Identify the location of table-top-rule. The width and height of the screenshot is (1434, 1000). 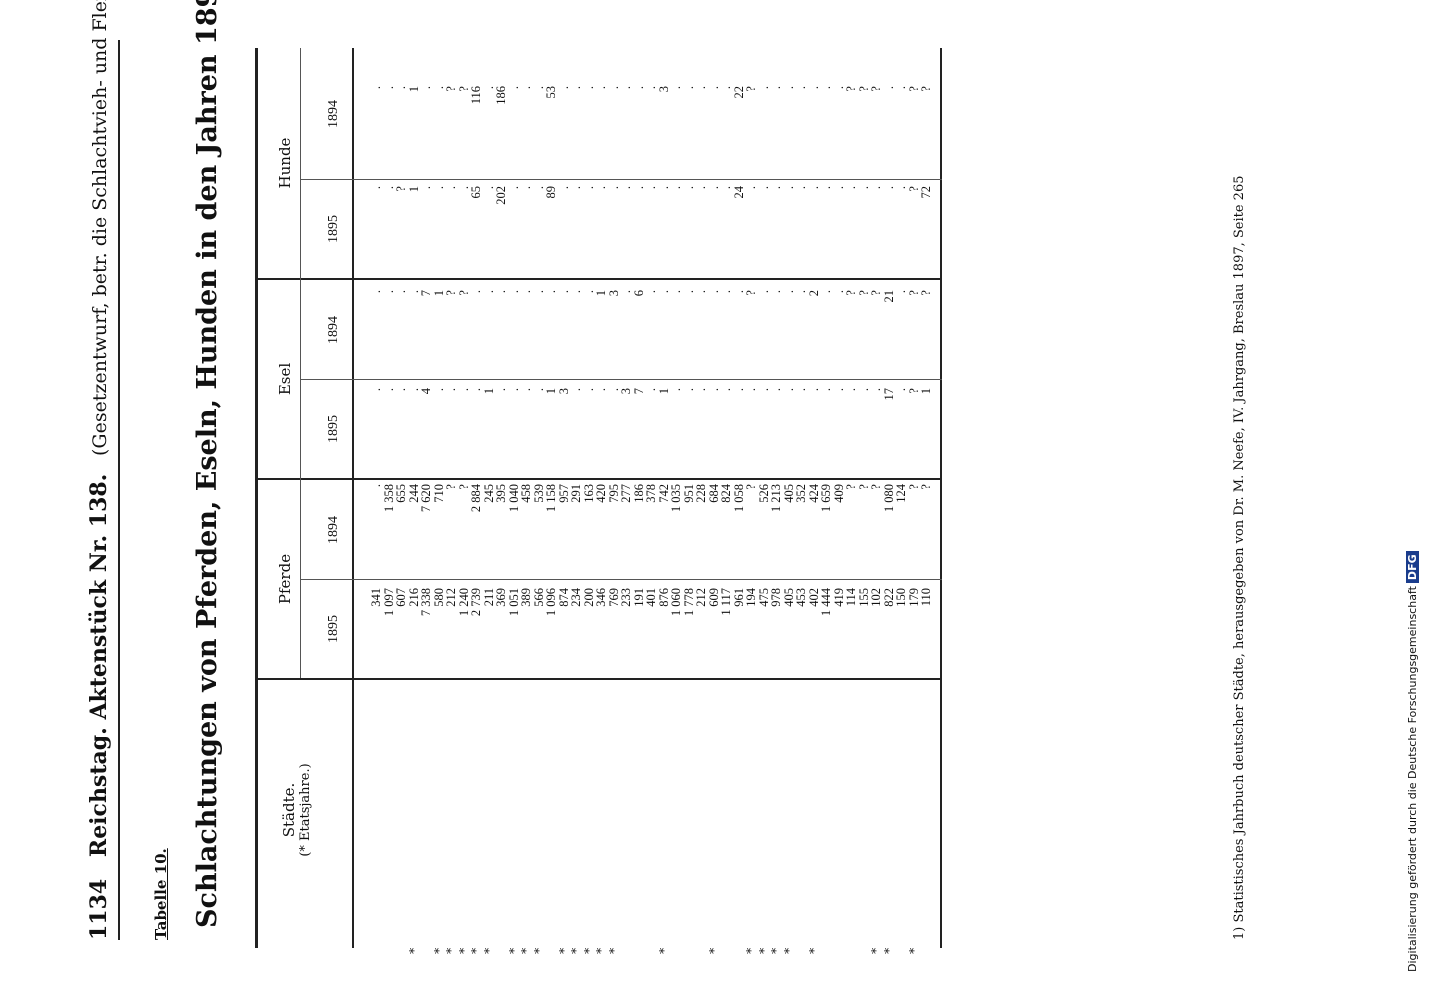
(256, 498).